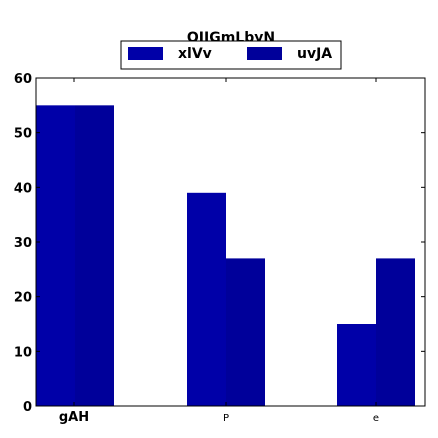  What do you see at coordinates (23, 134) in the screenshot?
I see `y-tick-label: 50` at bounding box center [23, 134].